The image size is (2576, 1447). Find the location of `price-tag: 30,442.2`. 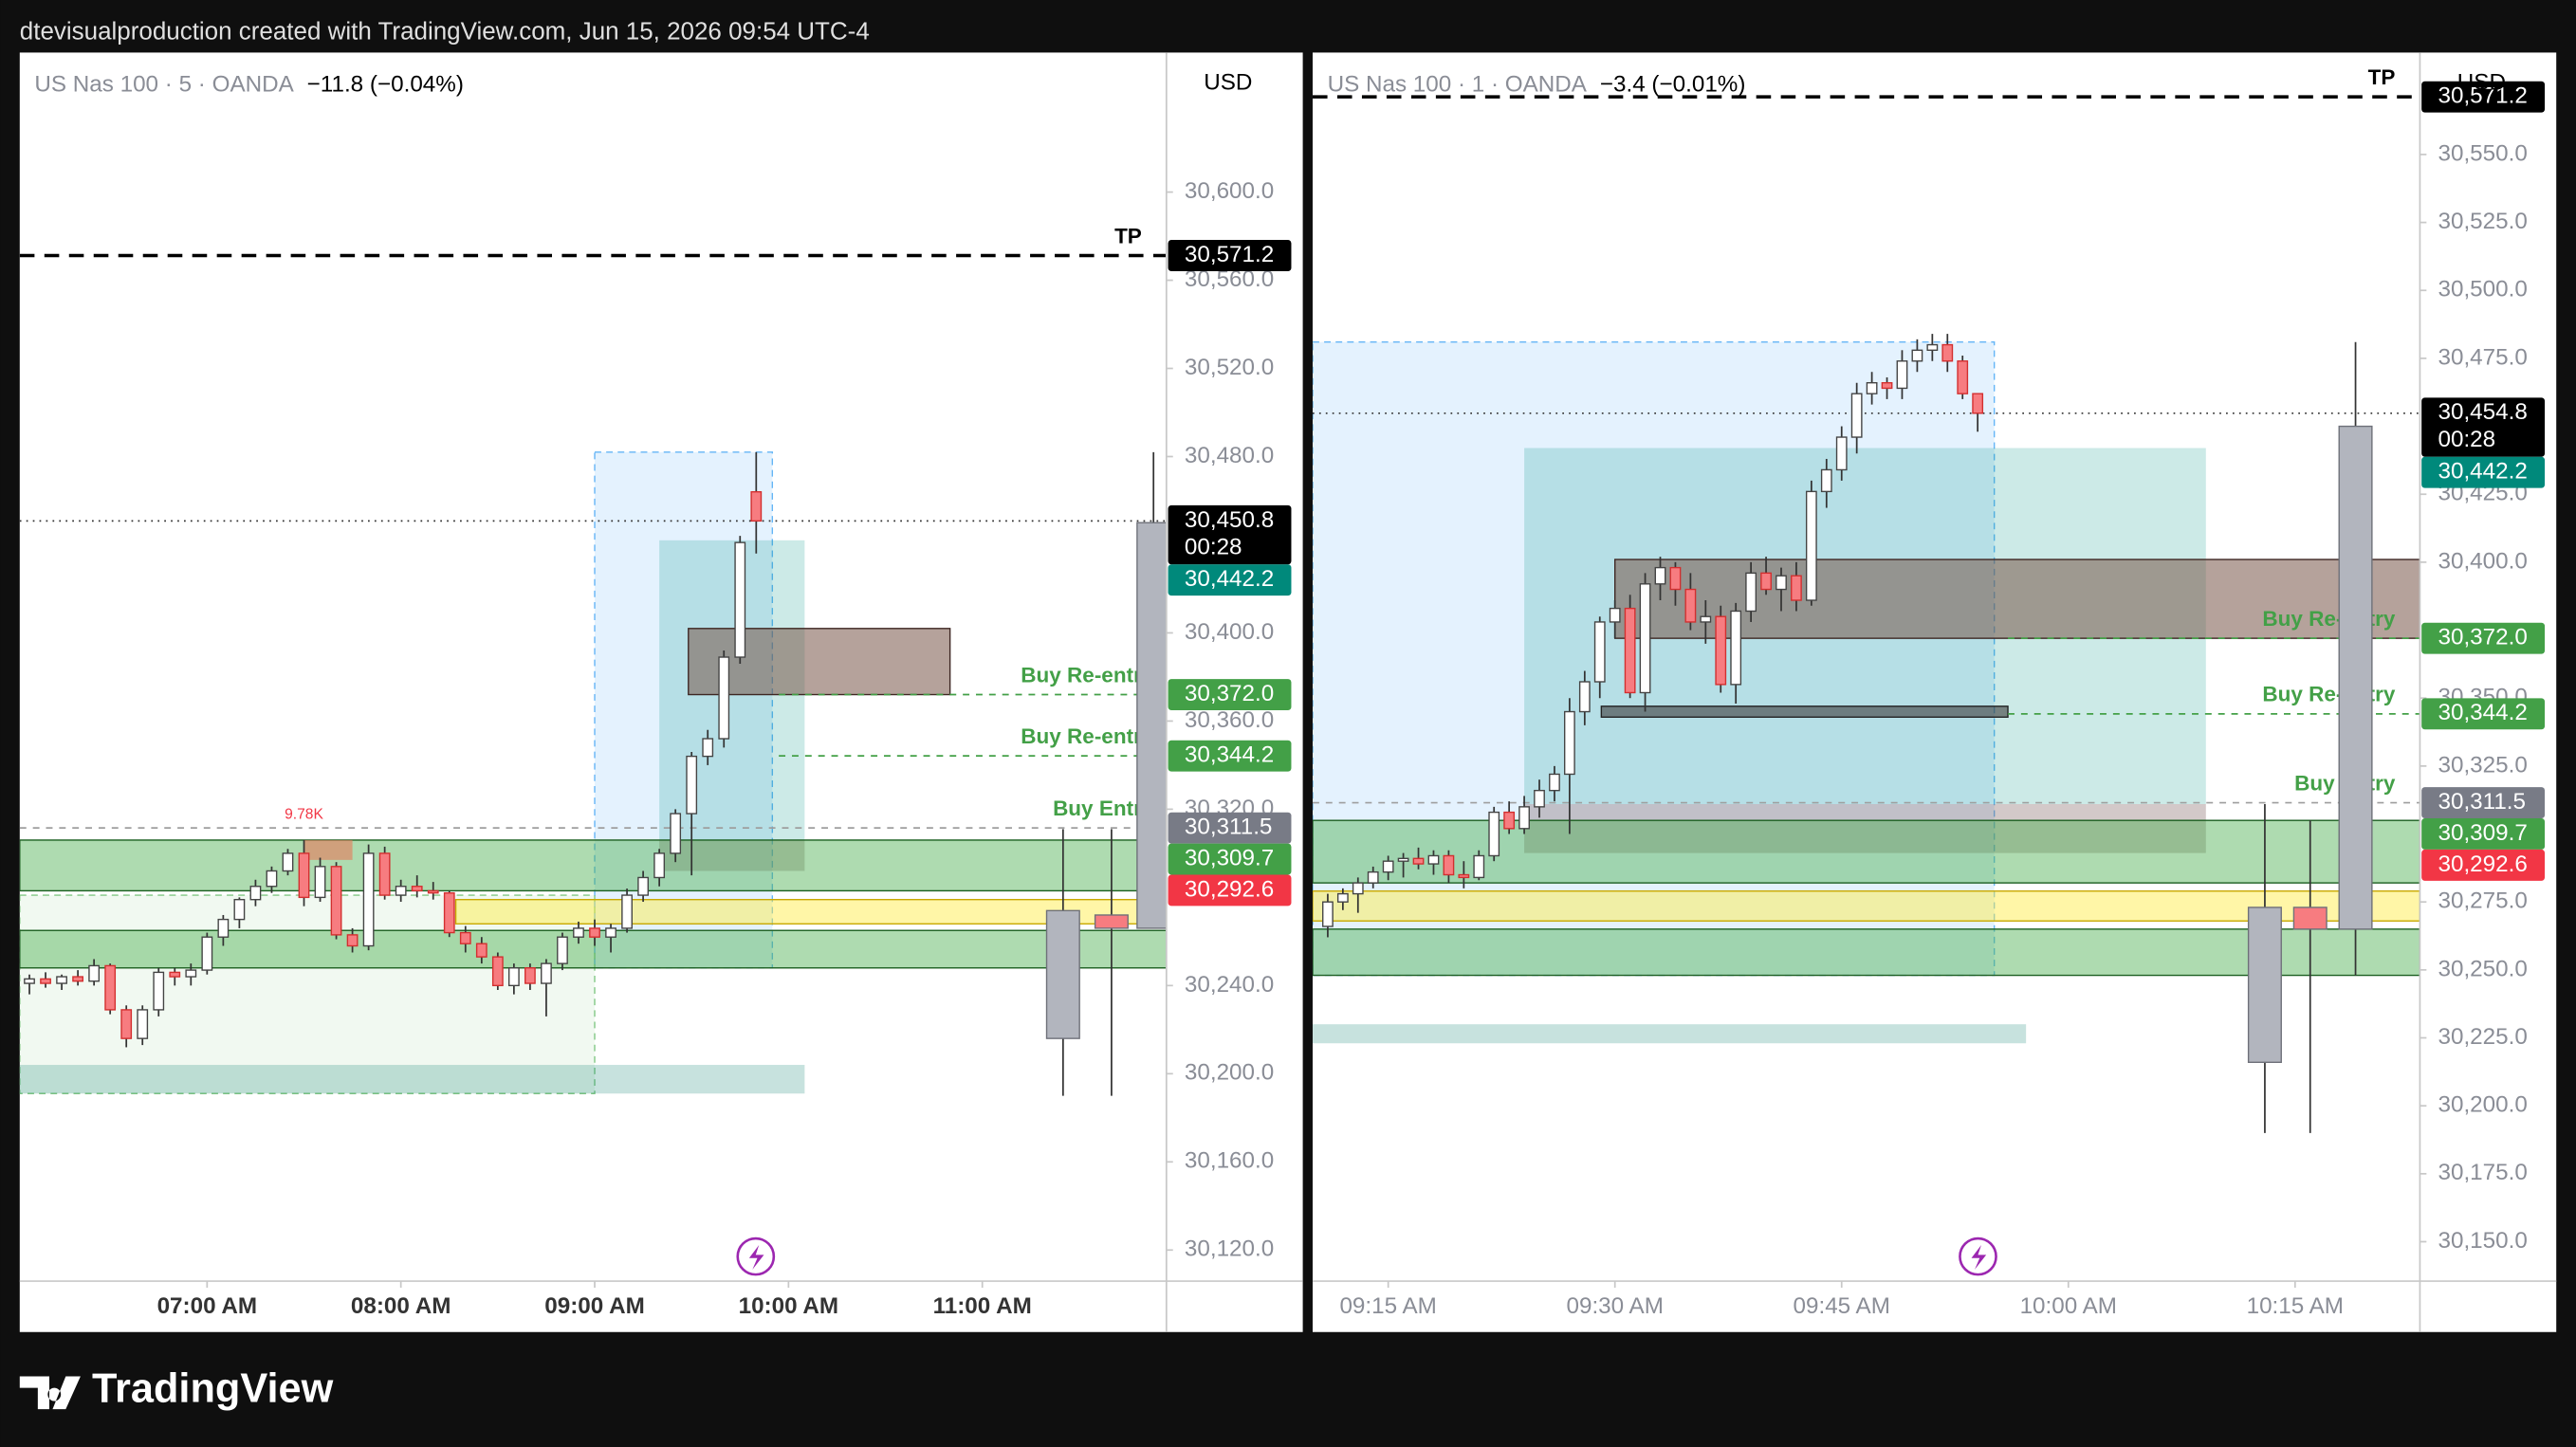

price-tag: 30,442.2 is located at coordinates (2483, 472).